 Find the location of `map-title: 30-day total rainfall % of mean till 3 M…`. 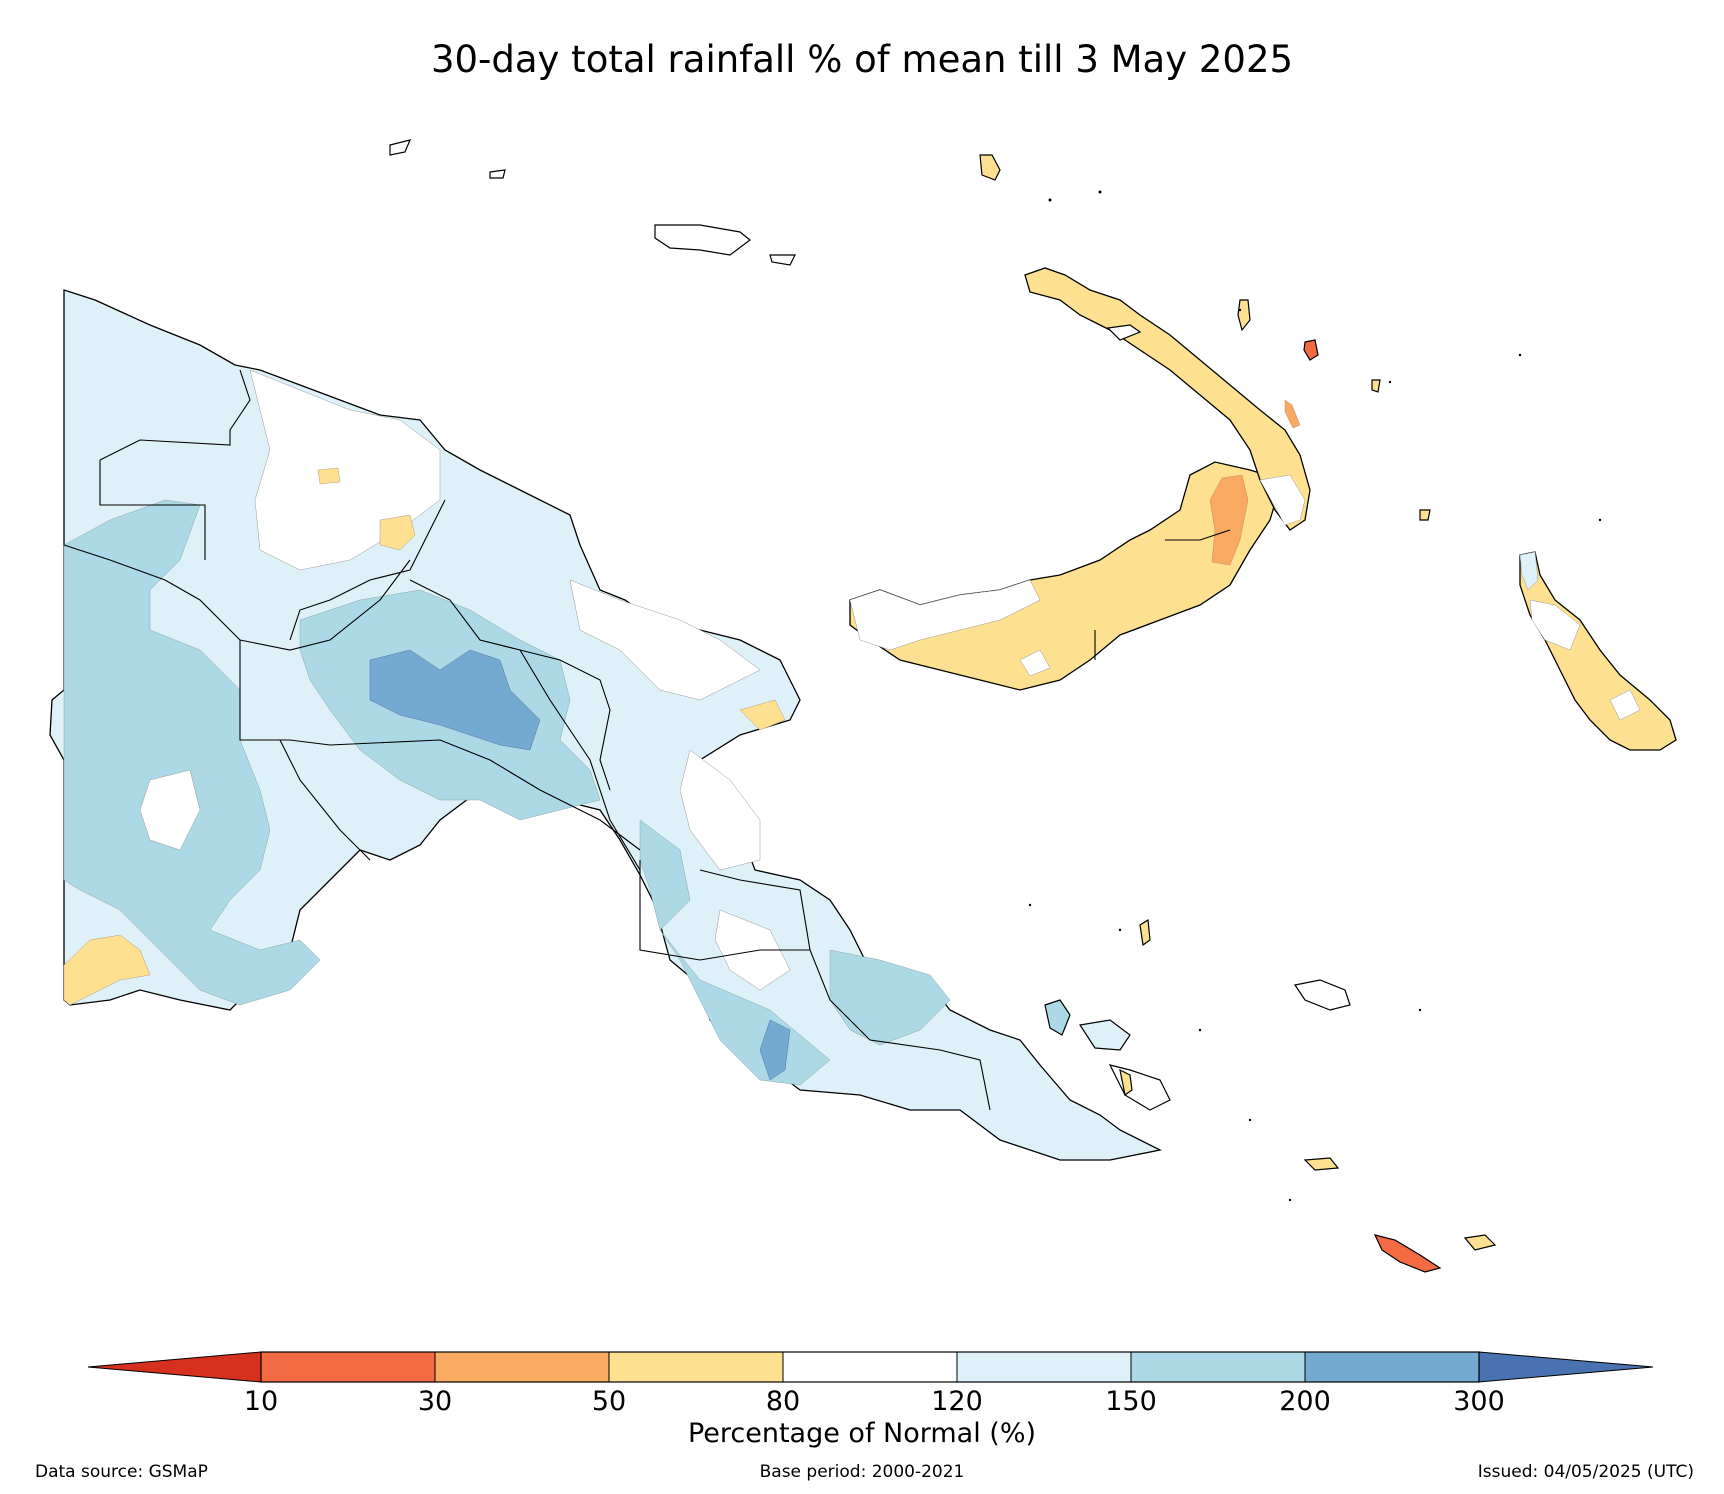

map-title: 30-day total rainfall % of mean till 3 M… is located at coordinates (862, 59).